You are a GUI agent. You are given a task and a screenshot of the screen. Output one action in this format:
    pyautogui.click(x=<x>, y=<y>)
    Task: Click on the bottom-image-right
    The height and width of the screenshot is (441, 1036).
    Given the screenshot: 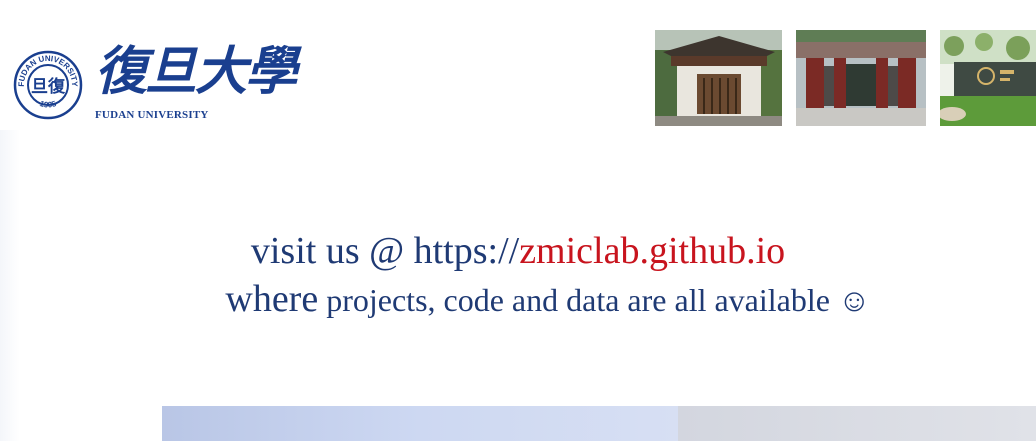 What is the action you would take?
    pyautogui.click(x=857, y=423)
    